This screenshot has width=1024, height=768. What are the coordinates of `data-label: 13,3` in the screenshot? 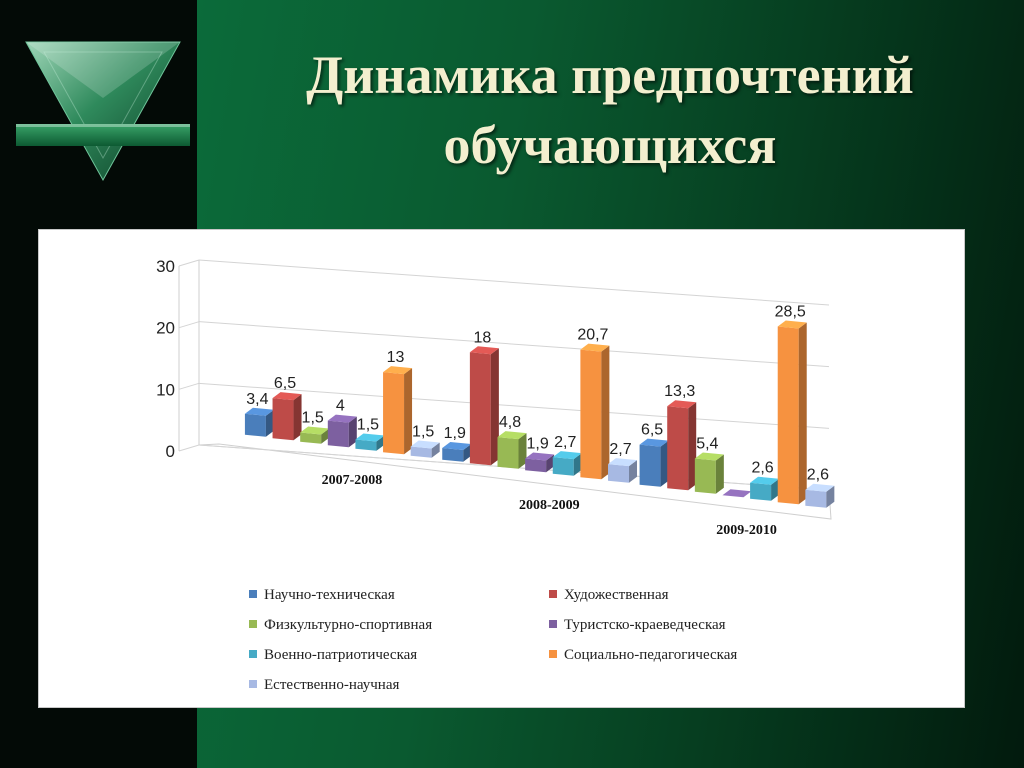 It's located at (679, 391).